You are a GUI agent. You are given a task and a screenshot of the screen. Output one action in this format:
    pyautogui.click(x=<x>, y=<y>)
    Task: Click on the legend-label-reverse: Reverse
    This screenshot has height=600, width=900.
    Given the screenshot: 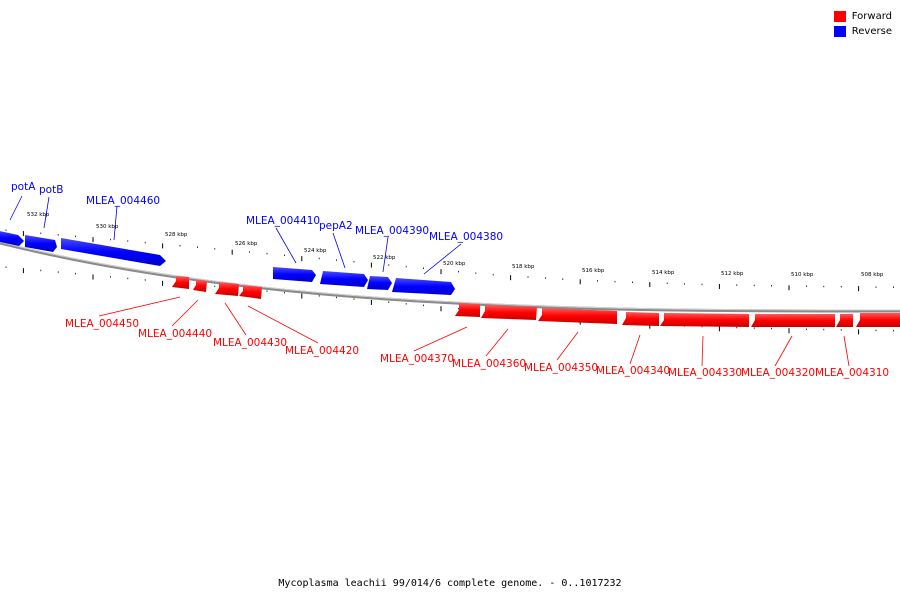 What is the action you would take?
    pyautogui.click(x=871, y=31)
    